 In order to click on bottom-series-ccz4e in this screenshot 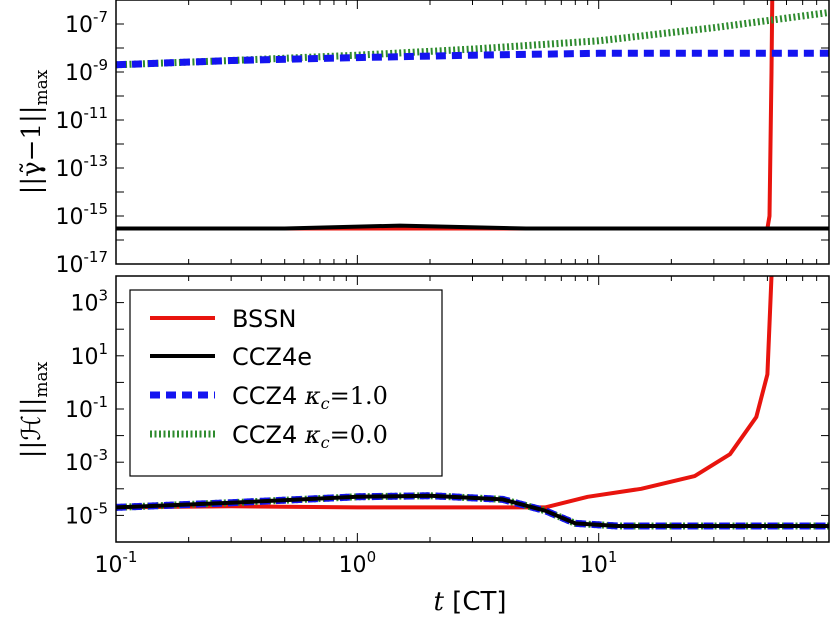, I will do `click(472, 510)`.